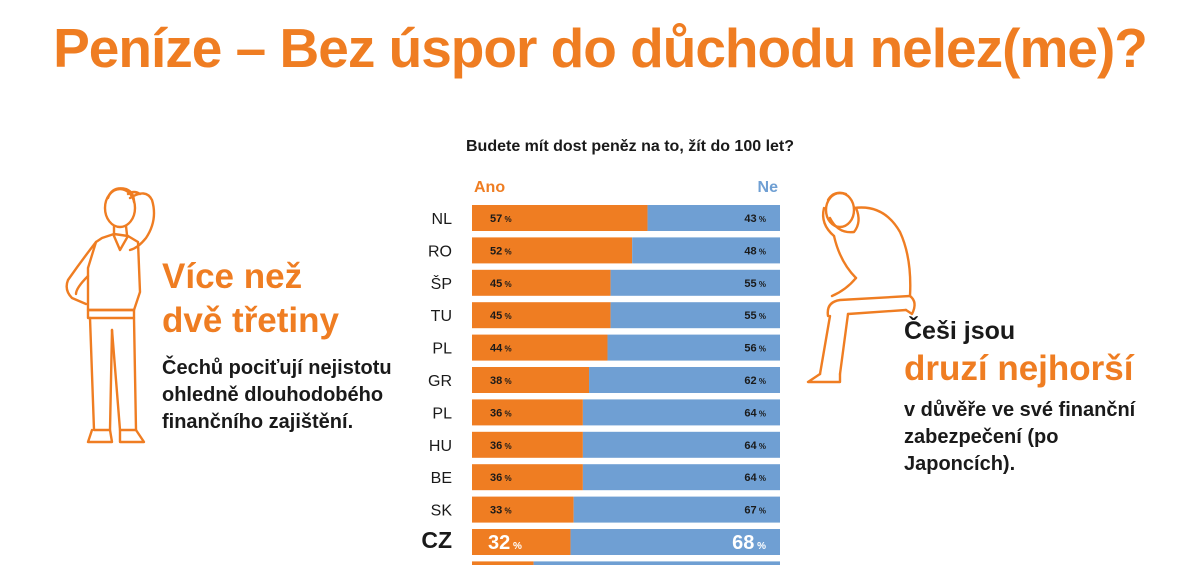 This screenshot has width=1200, height=580. What do you see at coordinates (489, 187) in the screenshot?
I see `legend-ano: Ano` at bounding box center [489, 187].